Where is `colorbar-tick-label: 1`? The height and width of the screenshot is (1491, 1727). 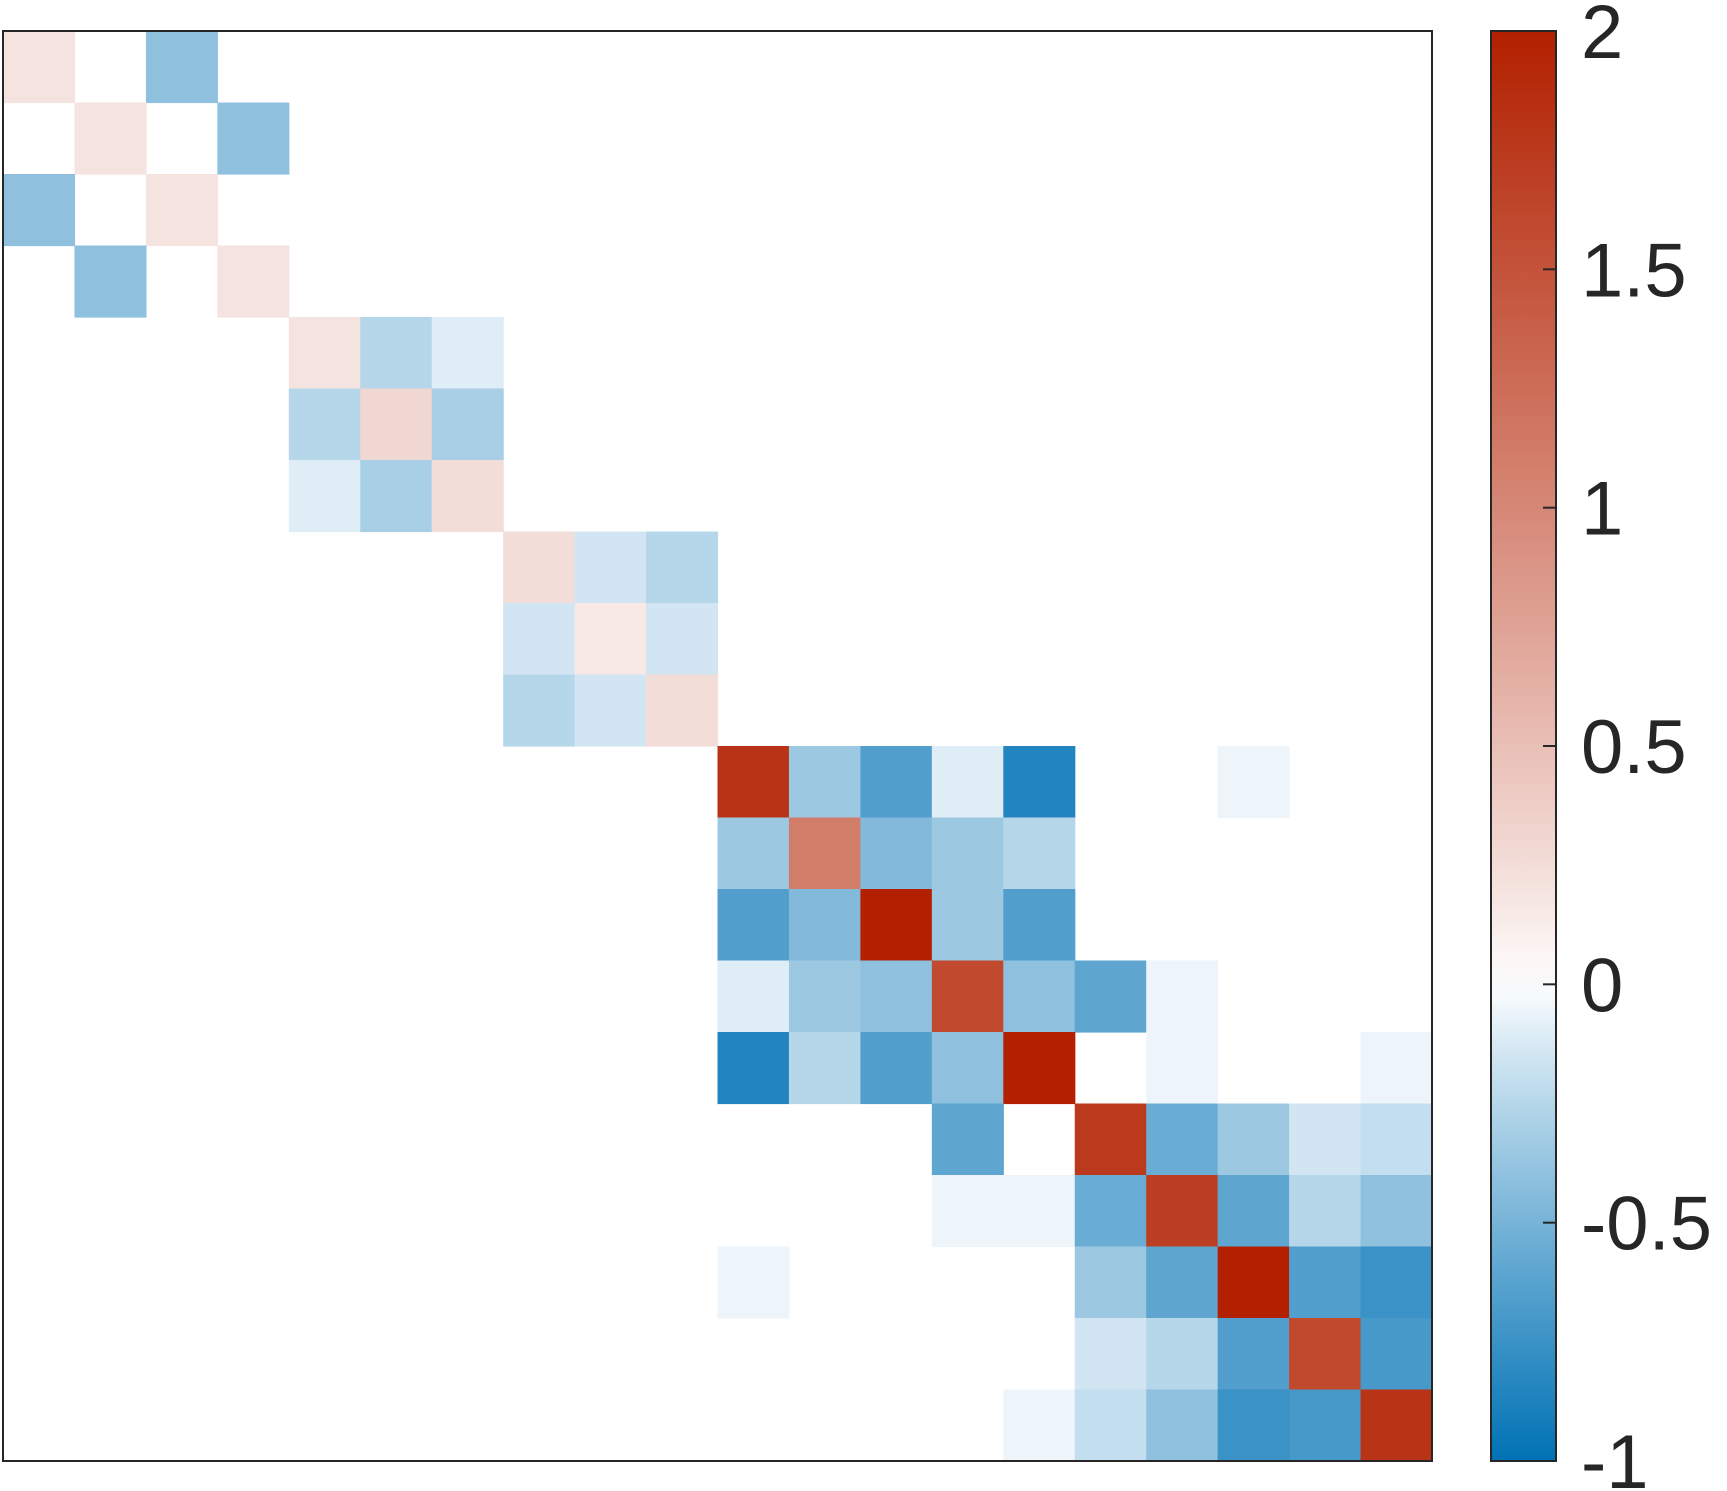
colorbar-tick-label: 1 is located at coordinates (1602, 509).